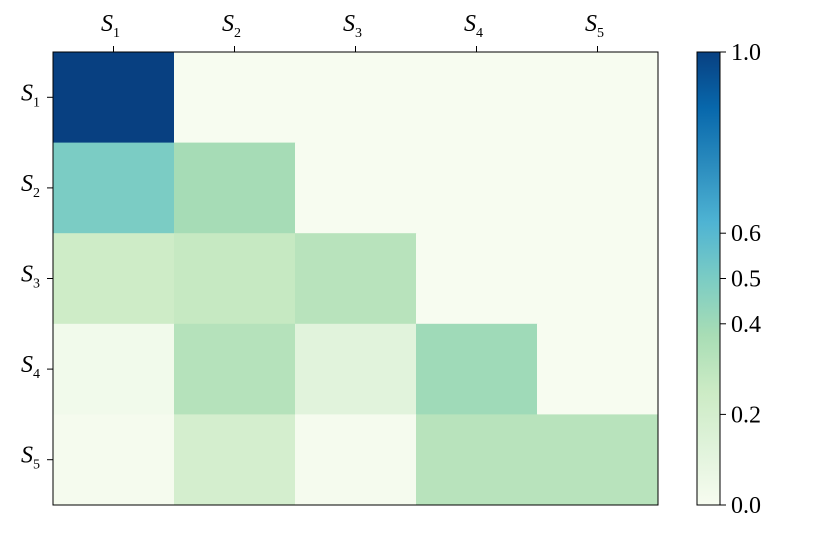 The image size is (830, 546). Describe the element at coordinates (708, 278) in the screenshot. I see `colorbar` at that location.